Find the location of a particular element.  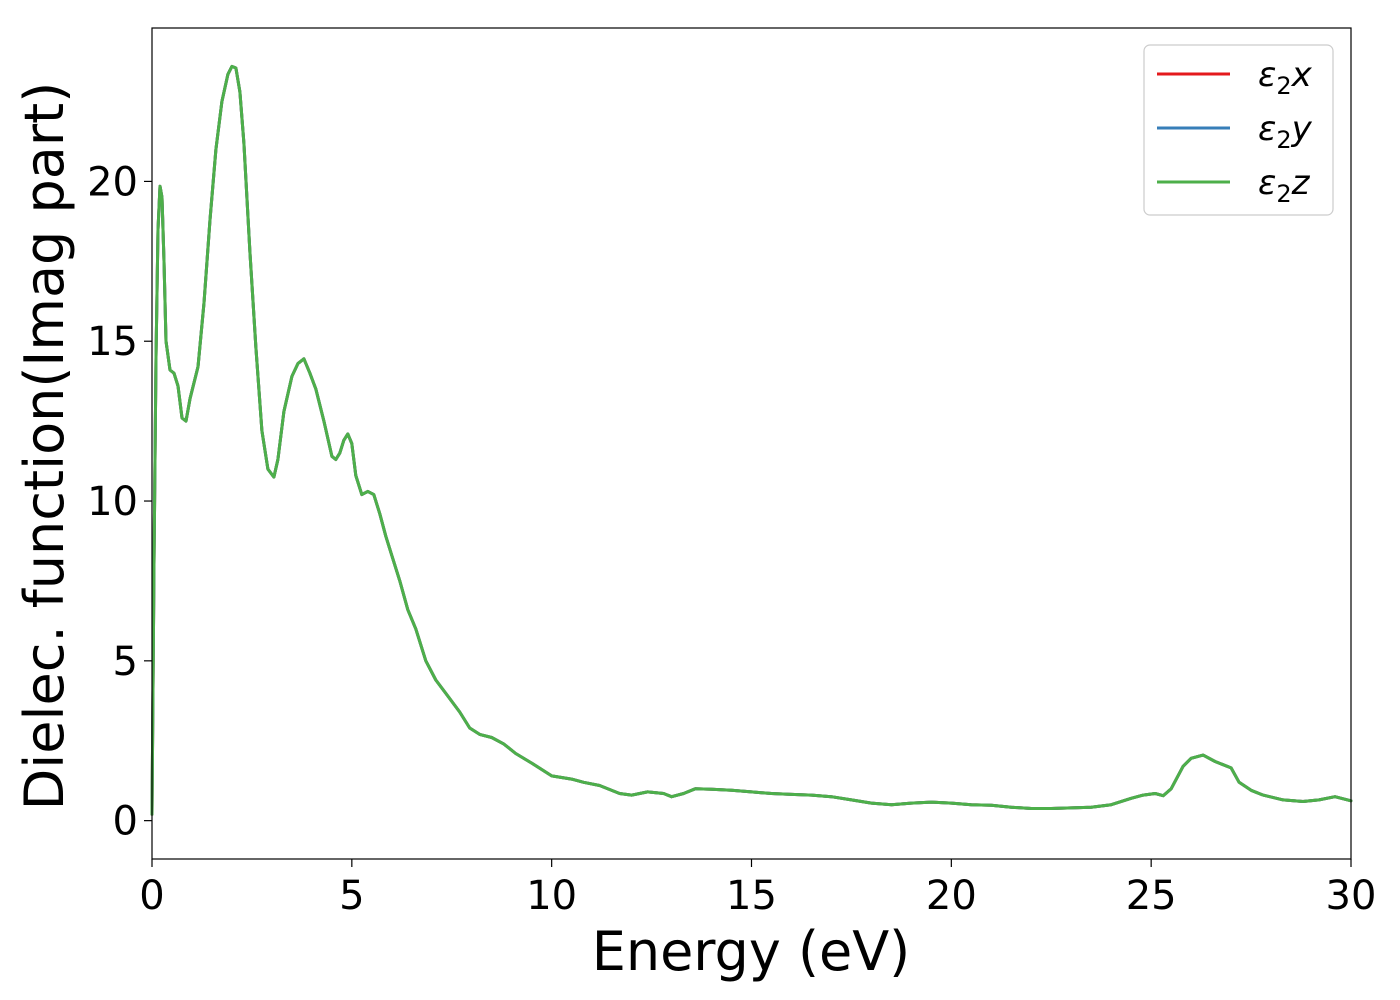

x-tick-label: 25 is located at coordinates (1151, 896).